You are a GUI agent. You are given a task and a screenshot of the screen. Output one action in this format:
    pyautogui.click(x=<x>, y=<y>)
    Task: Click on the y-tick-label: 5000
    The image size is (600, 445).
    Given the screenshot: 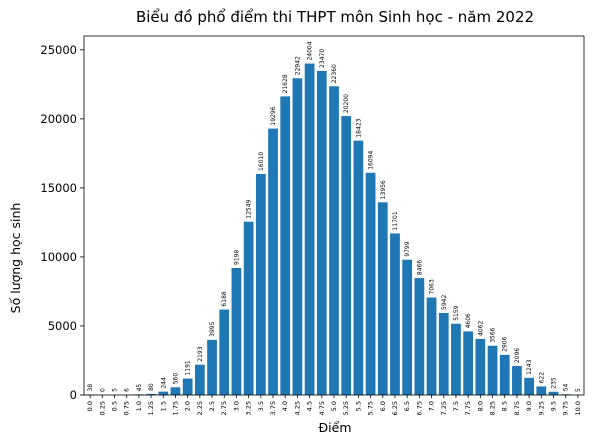 What is the action you would take?
    pyautogui.click(x=62, y=326)
    